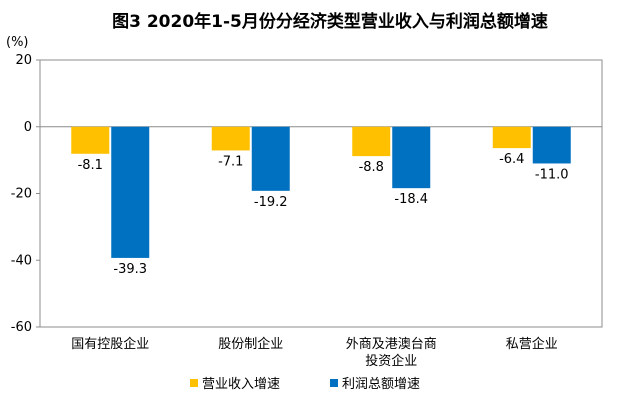  What do you see at coordinates (391, 361) in the screenshot?
I see `x-category-label: 投资企业` at bounding box center [391, 361].